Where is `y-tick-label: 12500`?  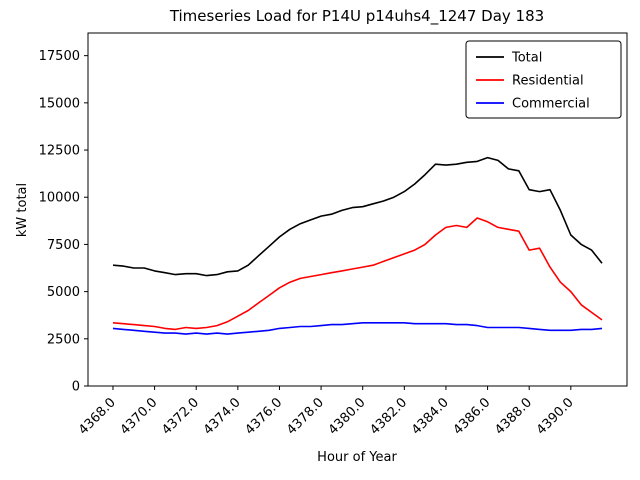 y-tick-label: 12500 is located at coordinates (59, 151).